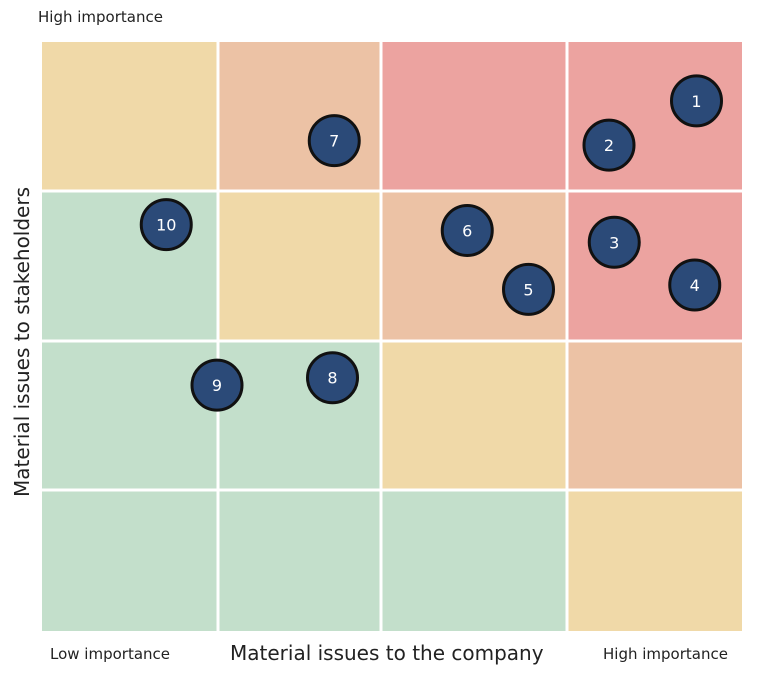 Image resolution: width=768 pixels, height=677 pixels. What do you see at coordinates (474, 415) in the screenshot?
I see `matrix-cell-r3-c3` at bounding box center [474, 415].